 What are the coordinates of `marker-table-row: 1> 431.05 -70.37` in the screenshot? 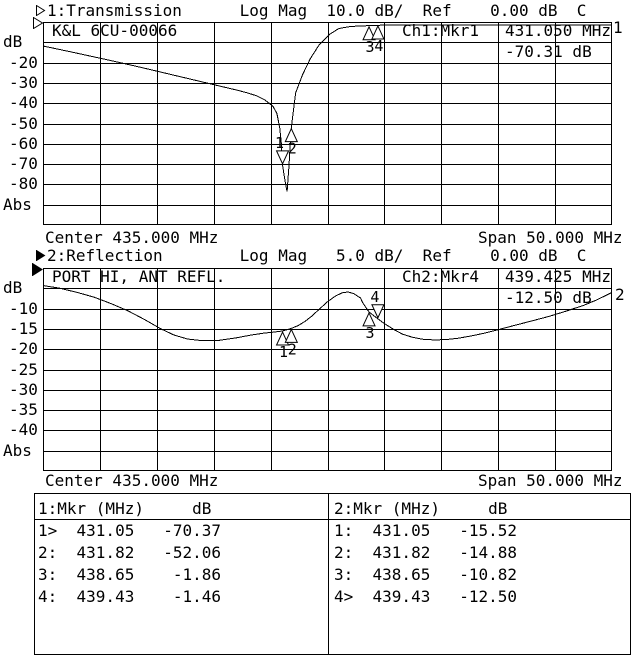 It's located at (130, 530).